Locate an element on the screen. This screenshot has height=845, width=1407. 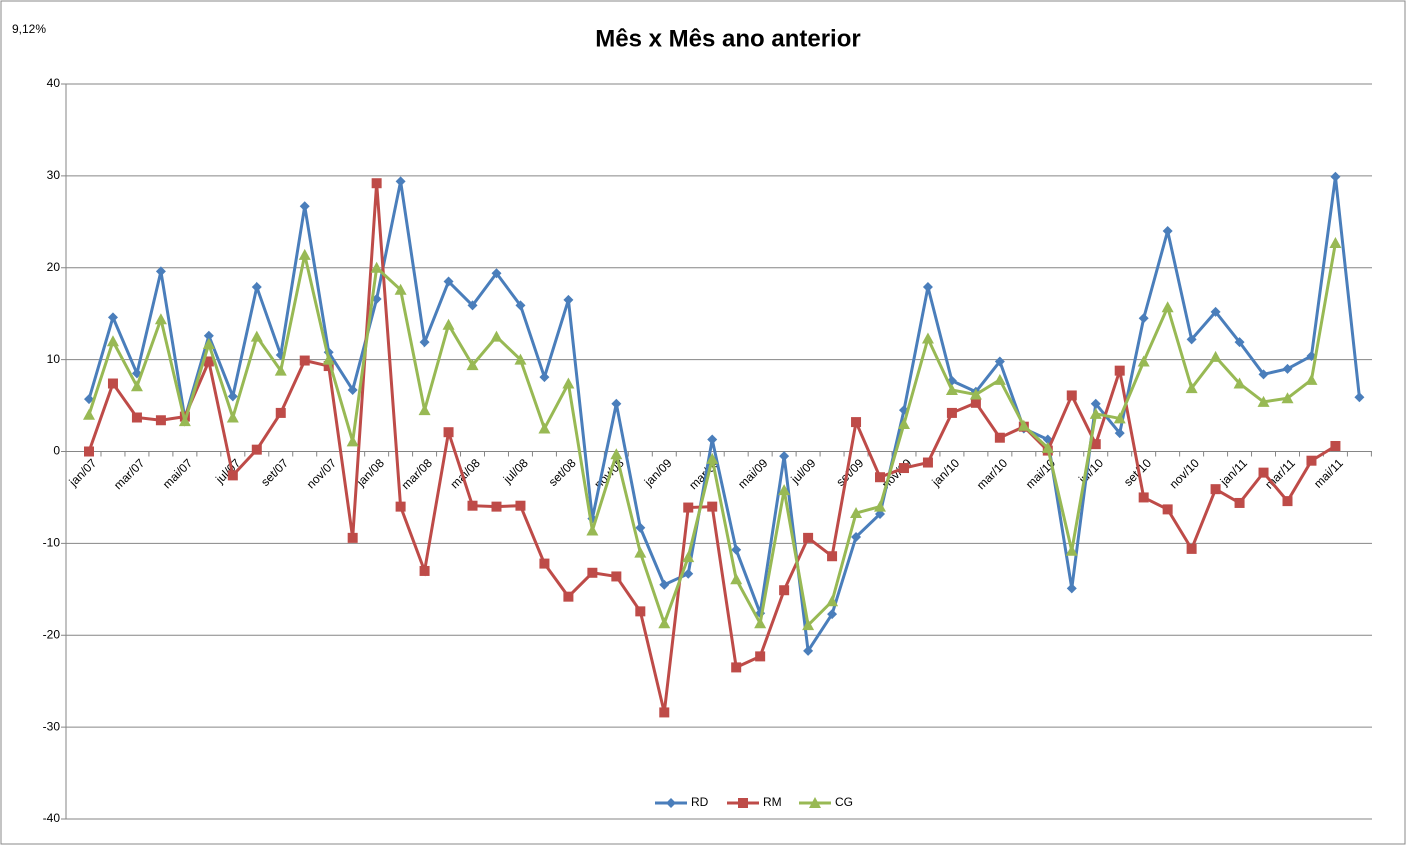
y-tick-label: -10 is located at coordinates (52, 543).